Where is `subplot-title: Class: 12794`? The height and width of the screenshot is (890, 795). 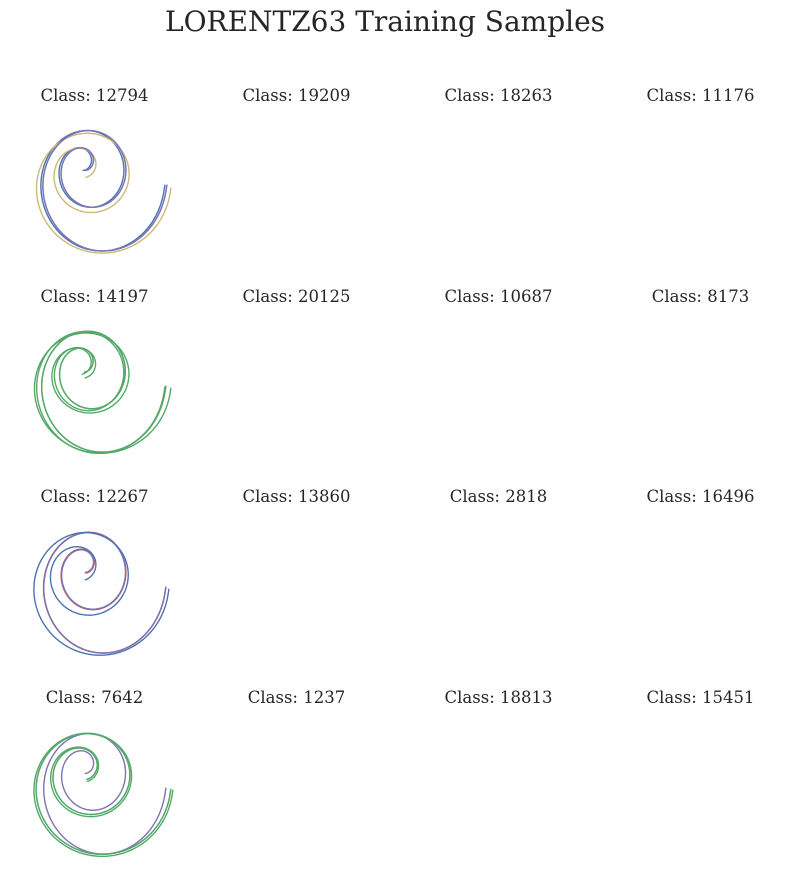 subplot-title: Class: 12794 is located at coordinates (94, 95).